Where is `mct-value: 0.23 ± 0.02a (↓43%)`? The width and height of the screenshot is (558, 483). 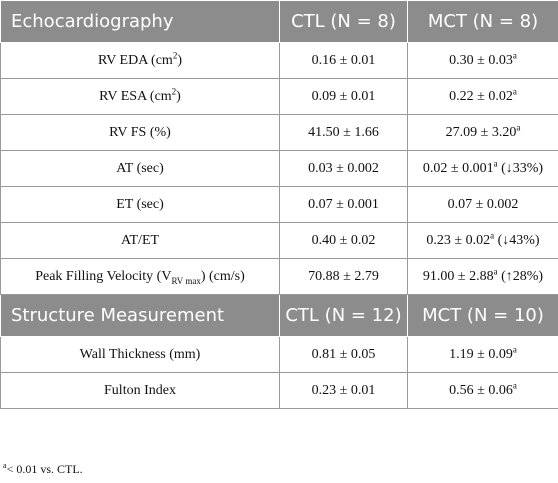
mct-value: 0.23 ± 0.02a (↓43%) is located at coordinates (482, 240).